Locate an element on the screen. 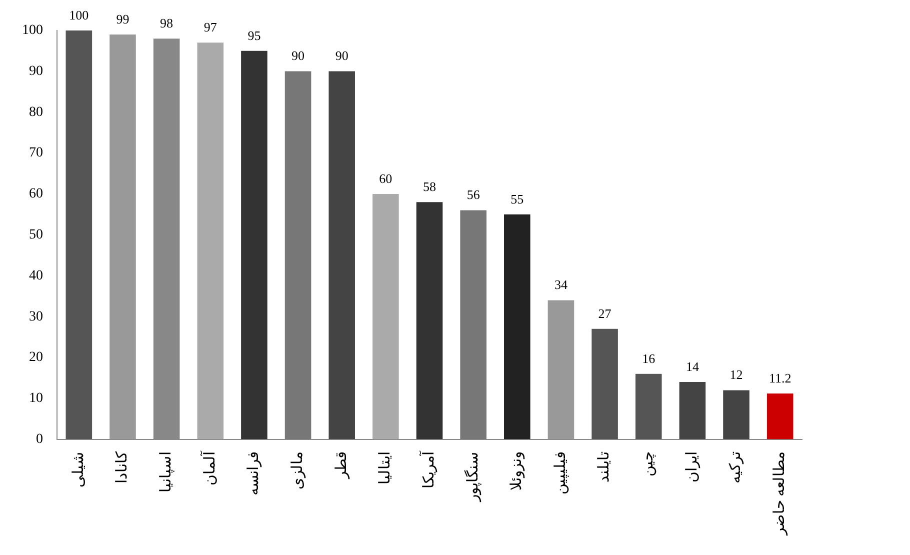  y-tick-label: 70 is located at coordinates (36, 153).